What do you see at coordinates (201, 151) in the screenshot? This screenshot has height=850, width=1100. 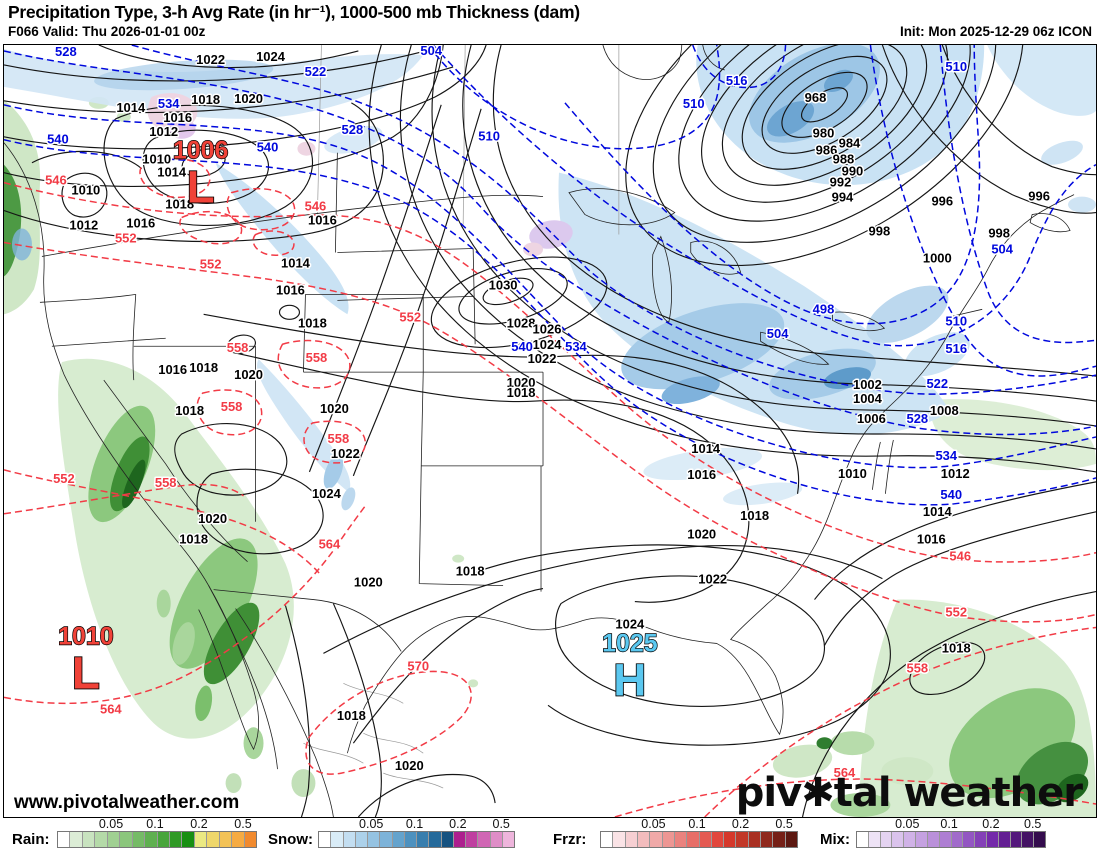 I see `pressure-center-value: 1006` at bounding box center [201, 151].